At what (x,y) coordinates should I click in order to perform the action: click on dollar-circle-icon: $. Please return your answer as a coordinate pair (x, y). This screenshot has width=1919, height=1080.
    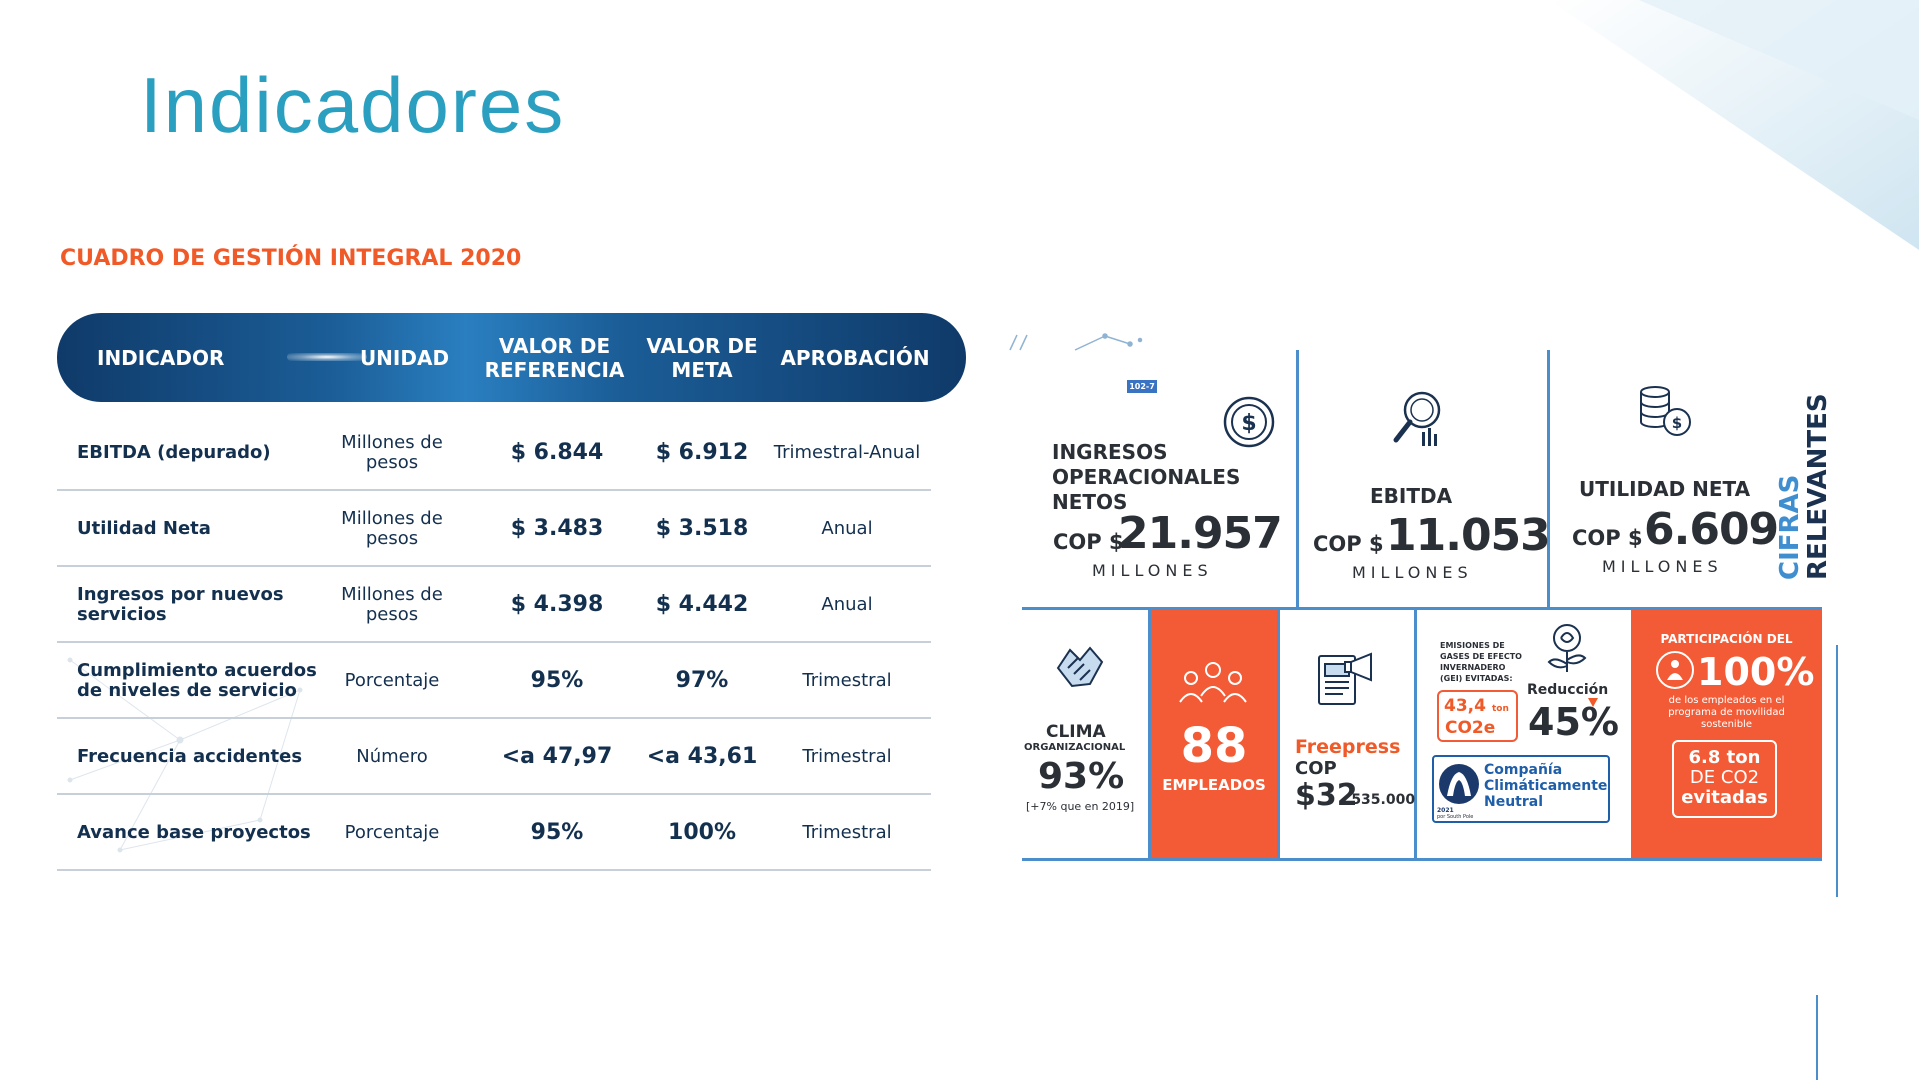
    Looking at the image, I should click on (1249, 422).